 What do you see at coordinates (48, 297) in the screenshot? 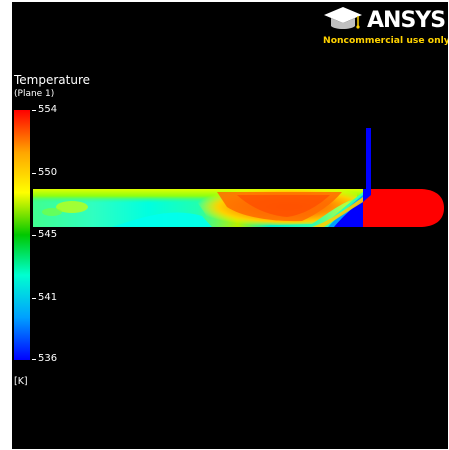
I see `colorbar-tick-label: 541` at bounding box center [48, 297].